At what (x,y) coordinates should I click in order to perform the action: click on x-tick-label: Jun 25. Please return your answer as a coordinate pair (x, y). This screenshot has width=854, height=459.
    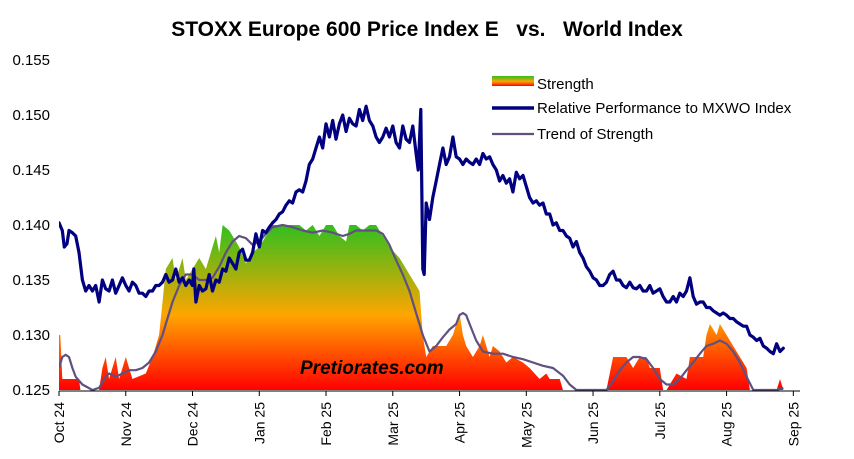
    Looking at the image, I should click on (593, 423).